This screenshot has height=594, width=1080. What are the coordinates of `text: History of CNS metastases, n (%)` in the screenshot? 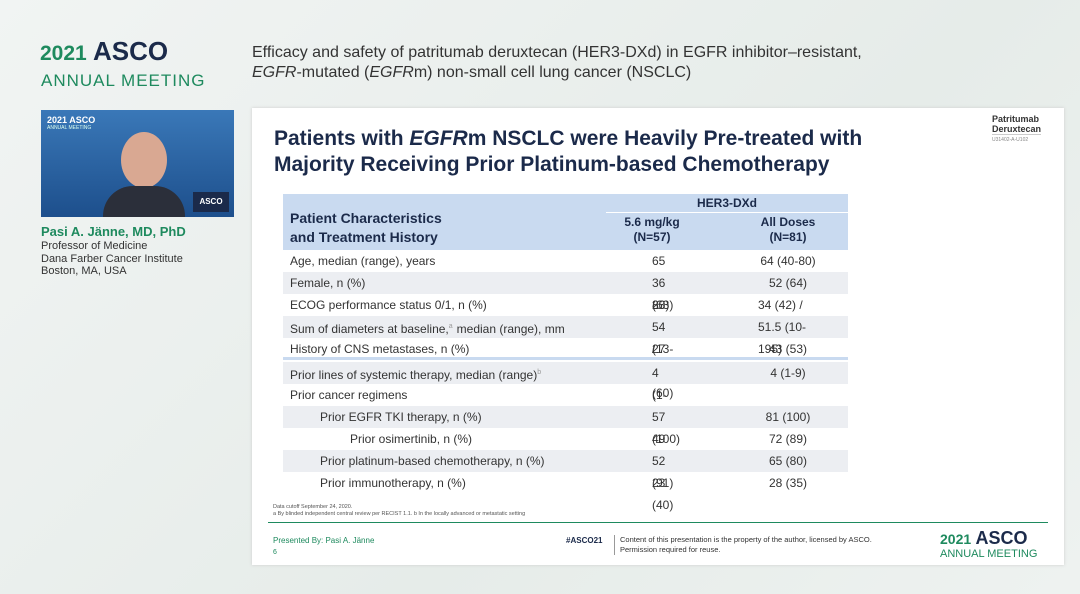 It's located at (380, 349).